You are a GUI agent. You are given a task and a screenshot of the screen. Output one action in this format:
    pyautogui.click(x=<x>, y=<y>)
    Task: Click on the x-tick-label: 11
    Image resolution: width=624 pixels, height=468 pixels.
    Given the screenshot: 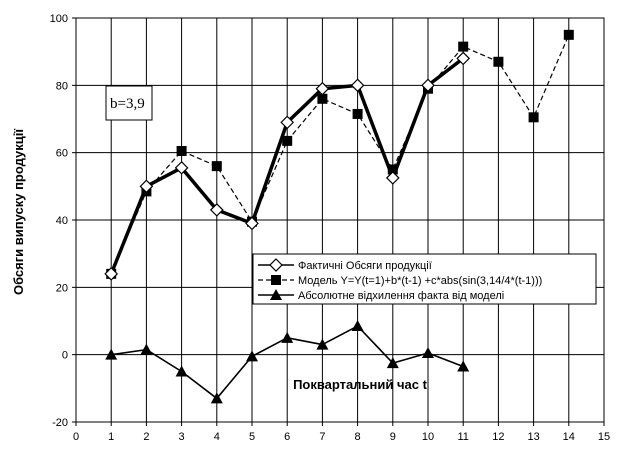 What is the action you would take?
    pyautogui.click(x=462, y=437)
    